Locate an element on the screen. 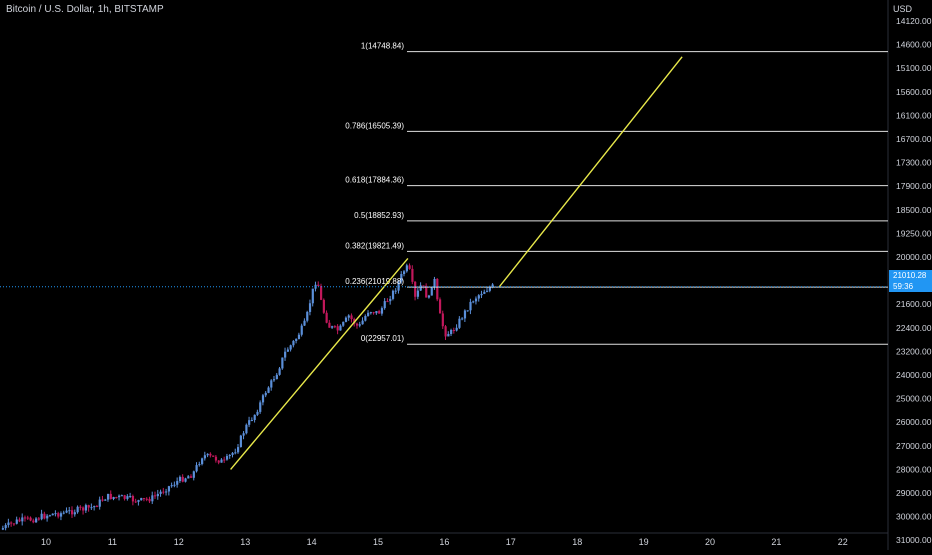 The width and height of the screenshot is (932, 555). price-tick-label: 28000.00 is located at coordinates (914, 469).